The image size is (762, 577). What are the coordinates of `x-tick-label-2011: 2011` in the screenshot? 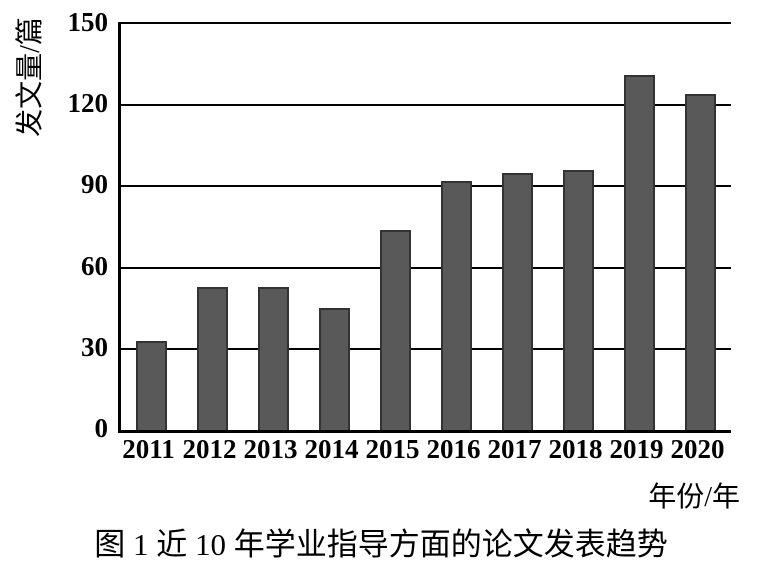 It's located at (148, 449).